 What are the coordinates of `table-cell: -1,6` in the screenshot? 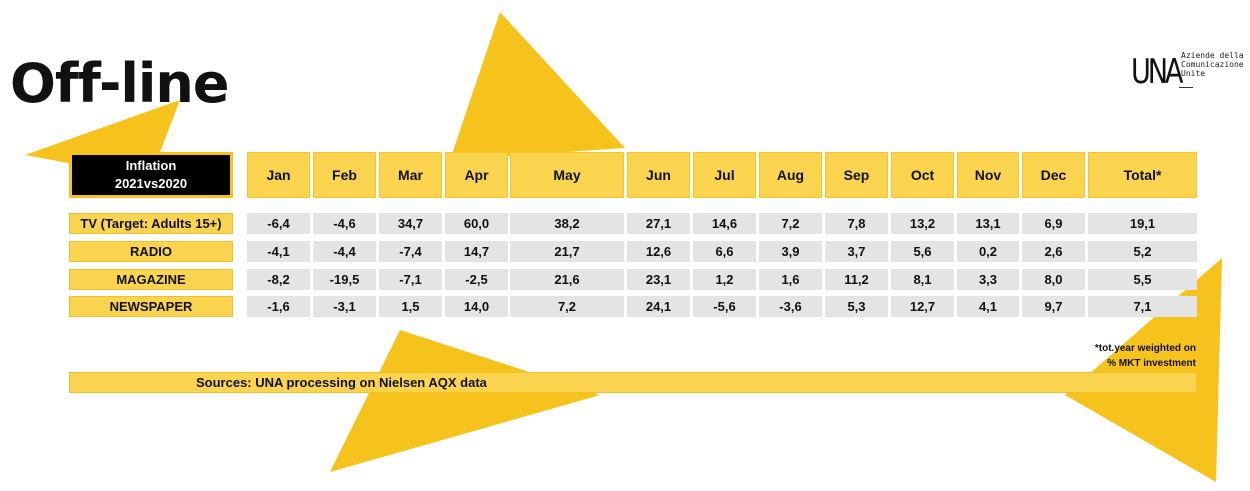 It's located at (278, 306).